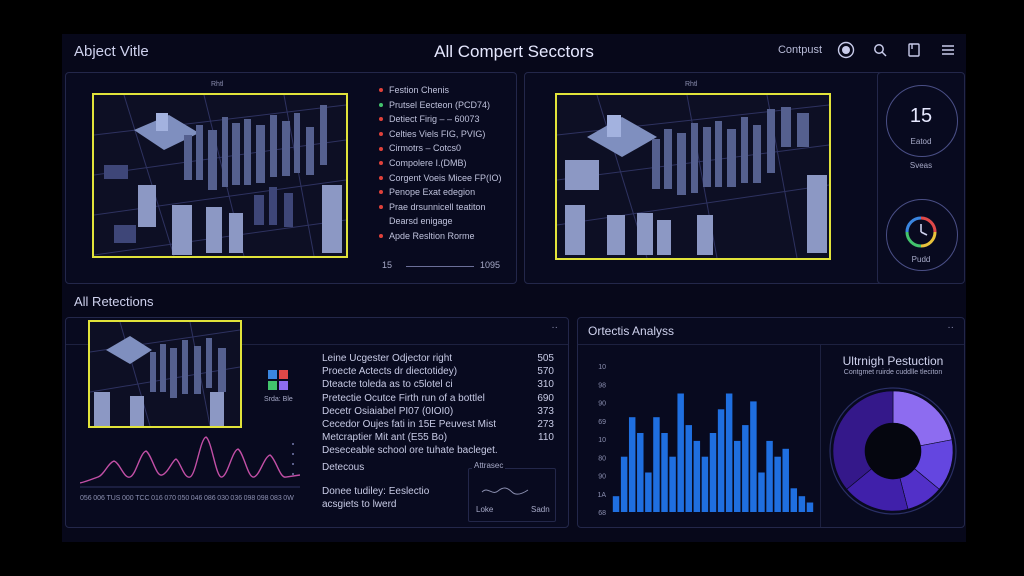 Image resolution: width=1024 pixels, height=576 pixels. I want to click on count-gauge, so click(922, 121).